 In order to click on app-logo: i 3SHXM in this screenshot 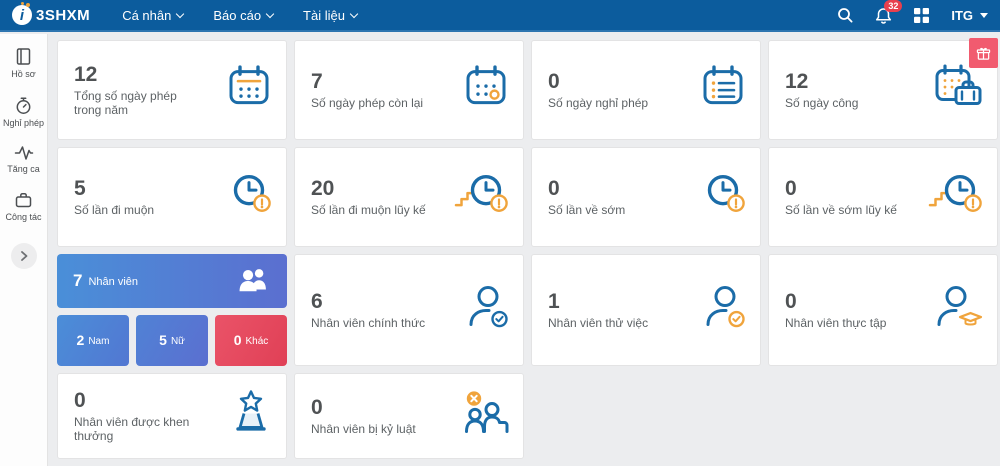, I will do `click(51, 13)`.